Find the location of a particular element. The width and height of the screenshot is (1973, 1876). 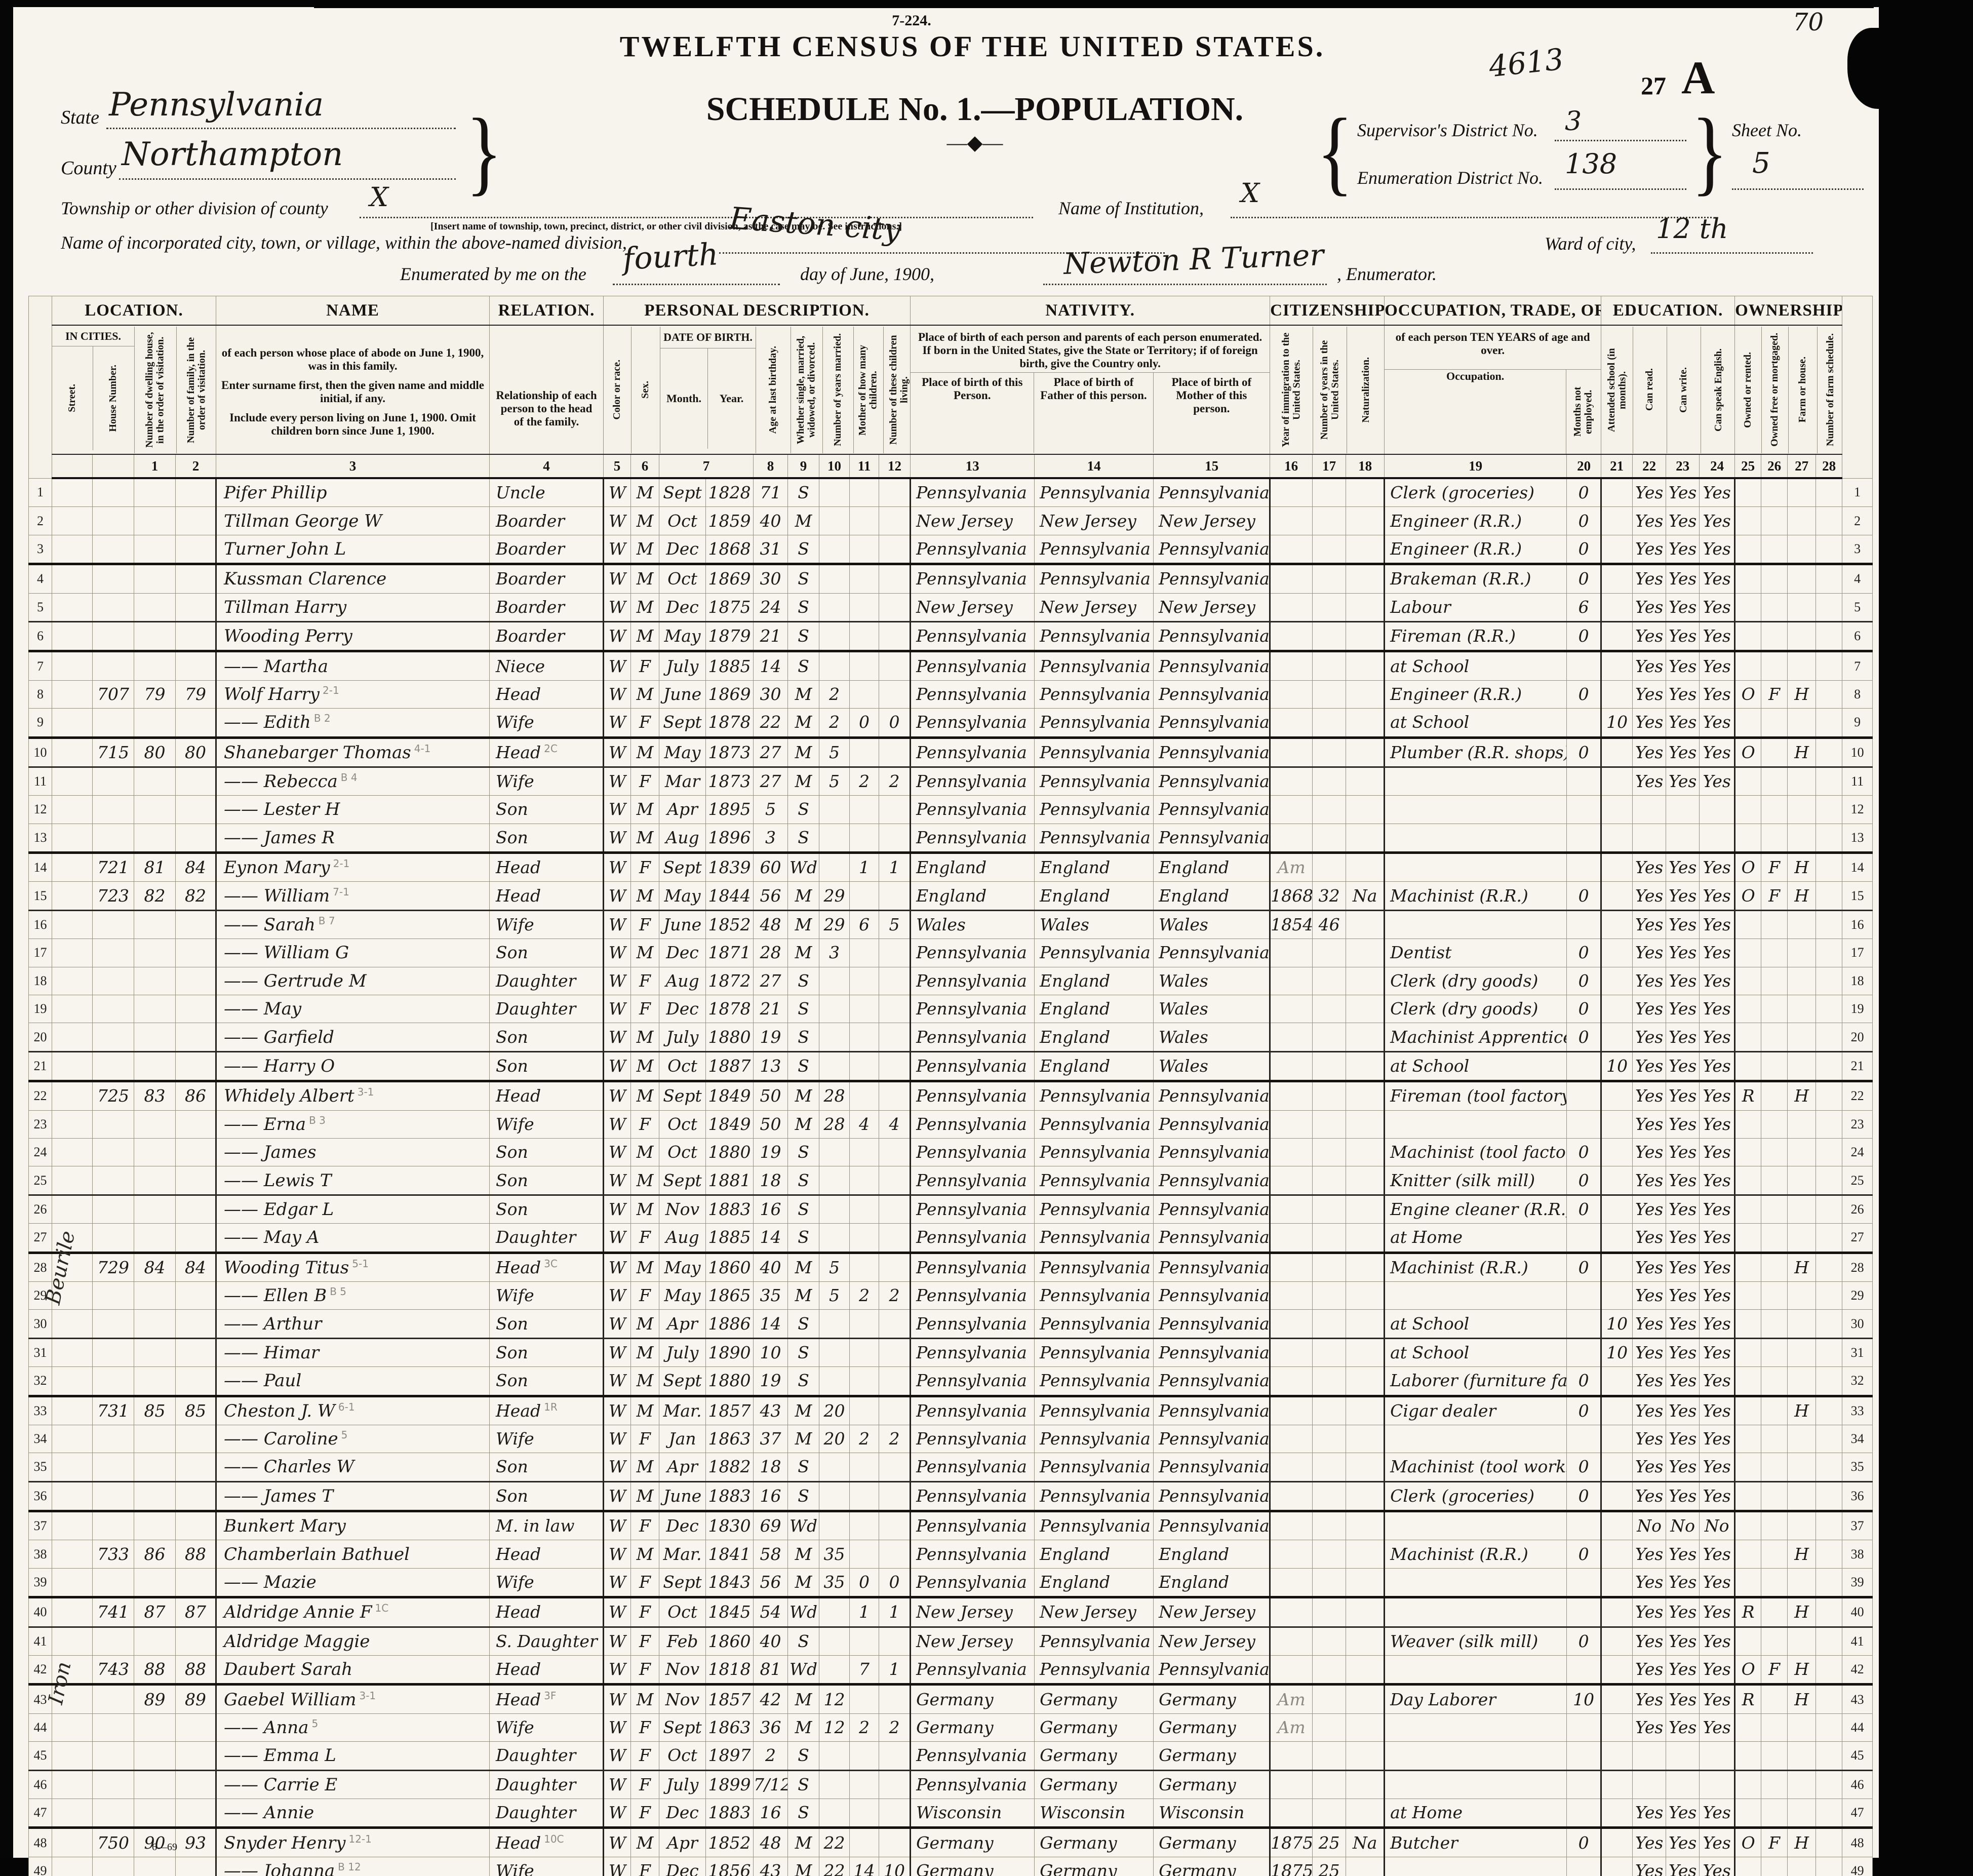

cell-pf: England is located at coordinates (1094, 981).